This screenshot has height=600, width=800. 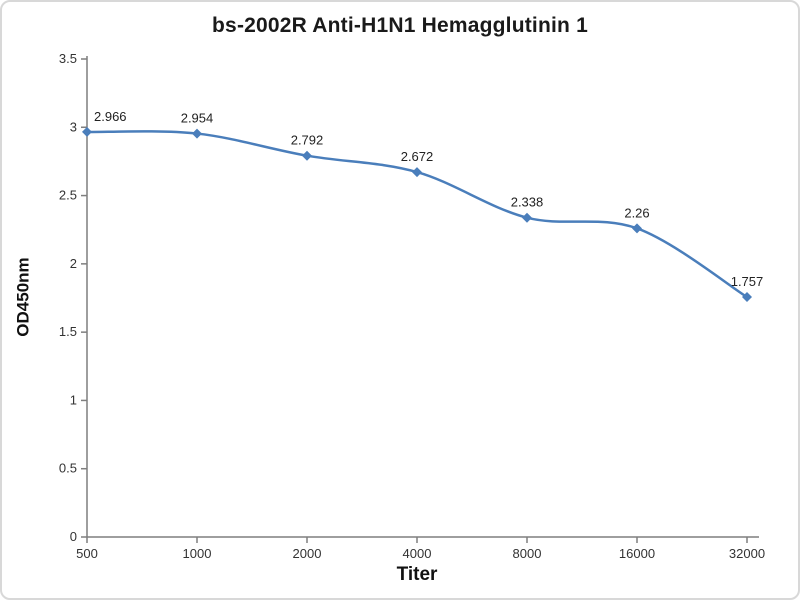 What do you see at coordinates (747, 553) in the screenshot?
I see `svg-text: 32000` at bounding box center [747, 553].